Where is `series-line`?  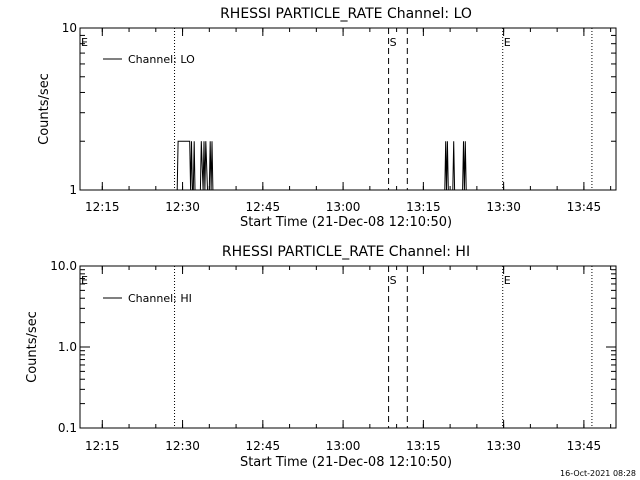 series-line is located at coordinates (320, 165).